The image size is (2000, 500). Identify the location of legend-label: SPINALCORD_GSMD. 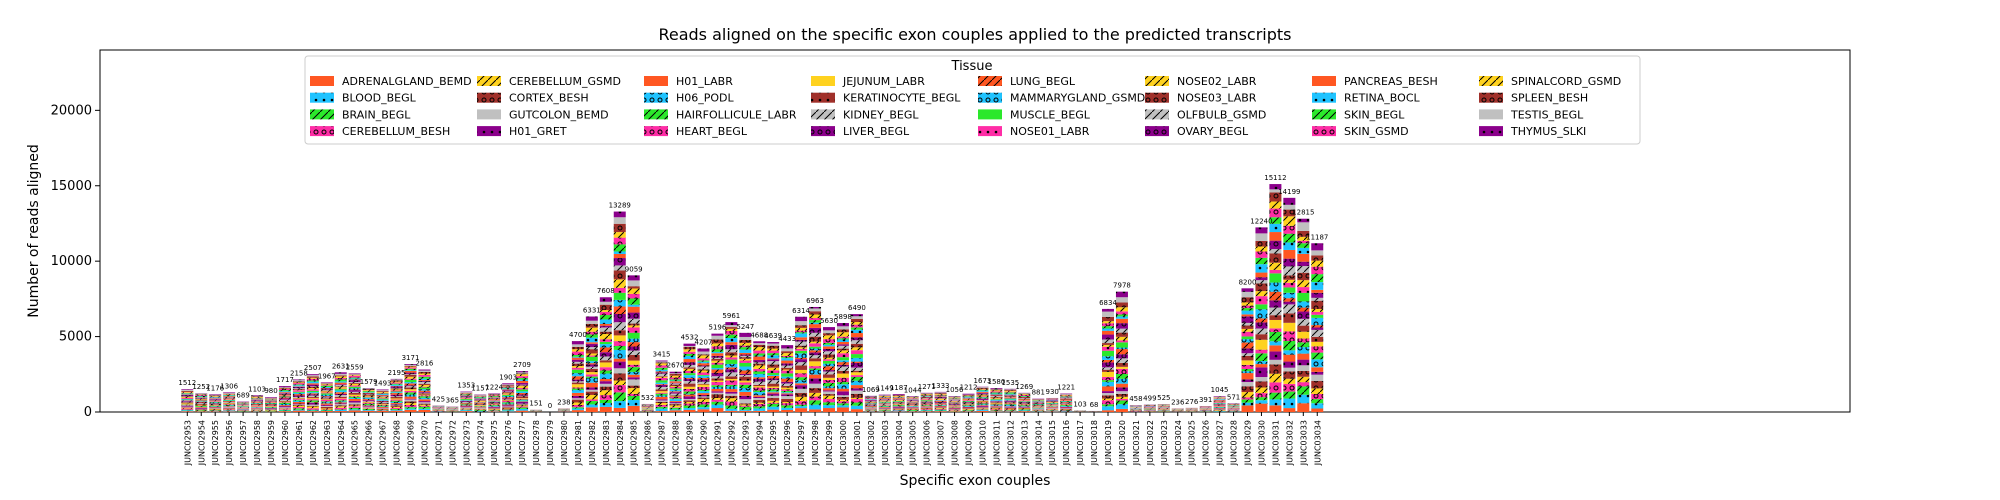
(1566, 81).